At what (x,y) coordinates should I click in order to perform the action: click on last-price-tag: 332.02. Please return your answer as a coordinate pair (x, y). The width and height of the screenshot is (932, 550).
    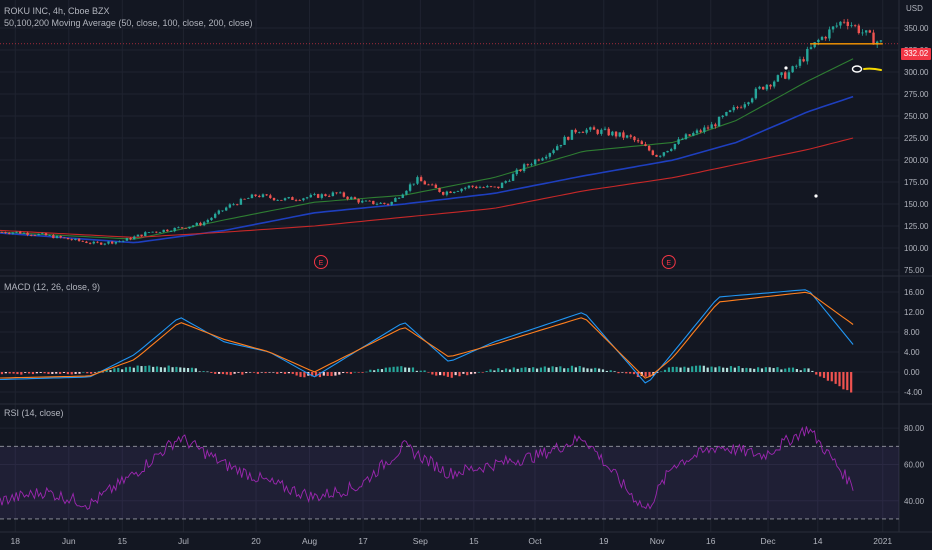
    Looking at the image, I should click on (916, 54).